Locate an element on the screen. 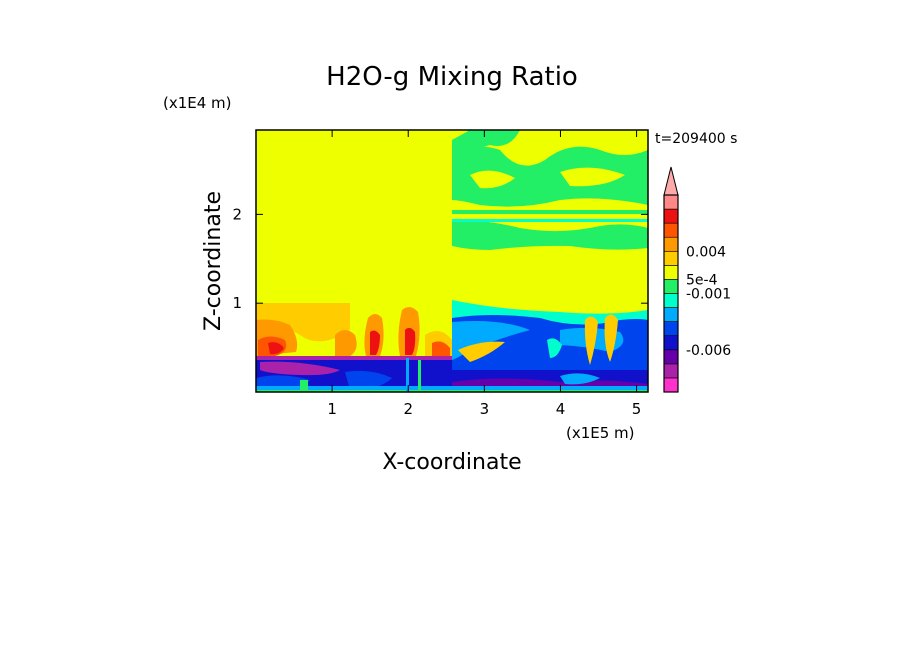  y-axis: 12 is located at coordinates (440, 258).